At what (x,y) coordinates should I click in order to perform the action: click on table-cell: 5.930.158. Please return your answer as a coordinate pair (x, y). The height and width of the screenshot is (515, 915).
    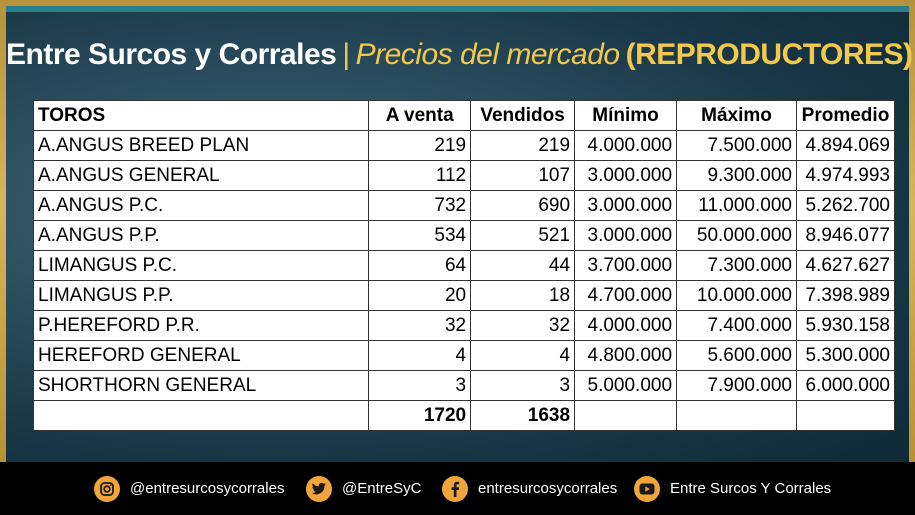
    Looking at the image, I should click on (845, 325).